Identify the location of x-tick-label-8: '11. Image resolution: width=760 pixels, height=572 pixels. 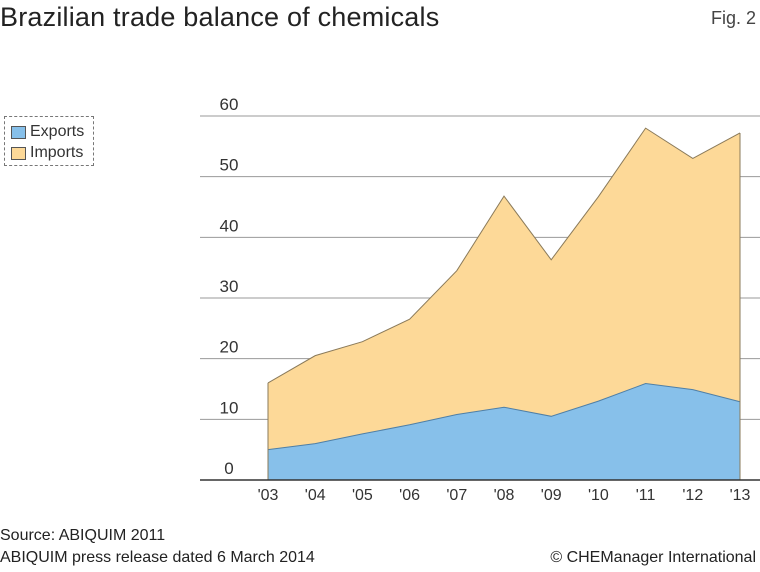
(646, 495).